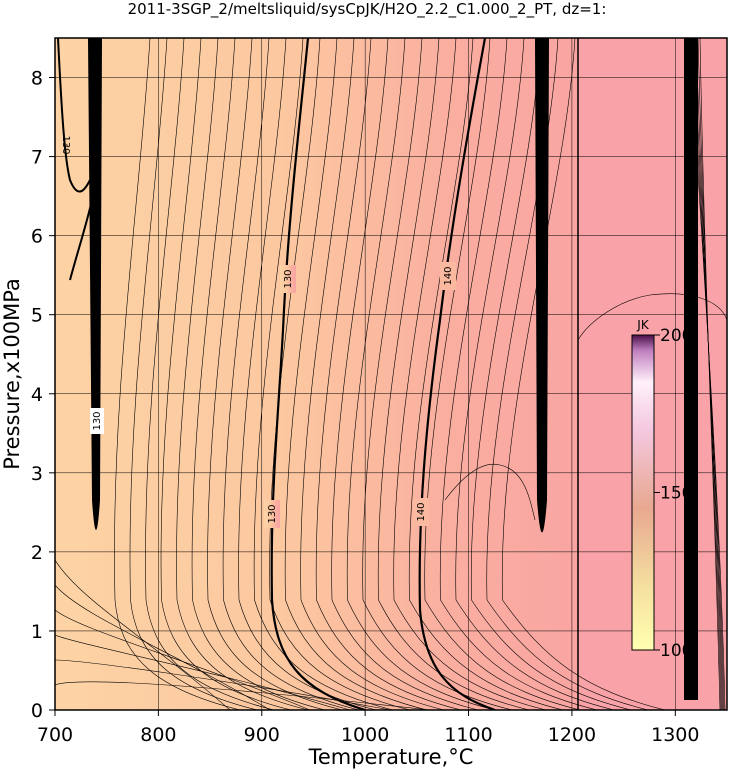 The image size is (734, 780). Describe the element at coordinates (37, 711) in the screenshot. I see `y-tick-label: 0` at that location.